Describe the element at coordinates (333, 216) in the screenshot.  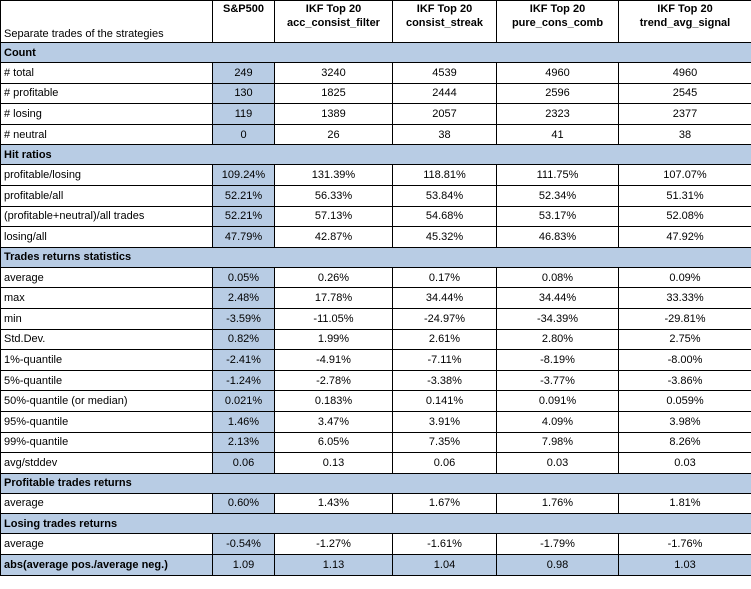
I see `value-cell: 57.13%` at that location.